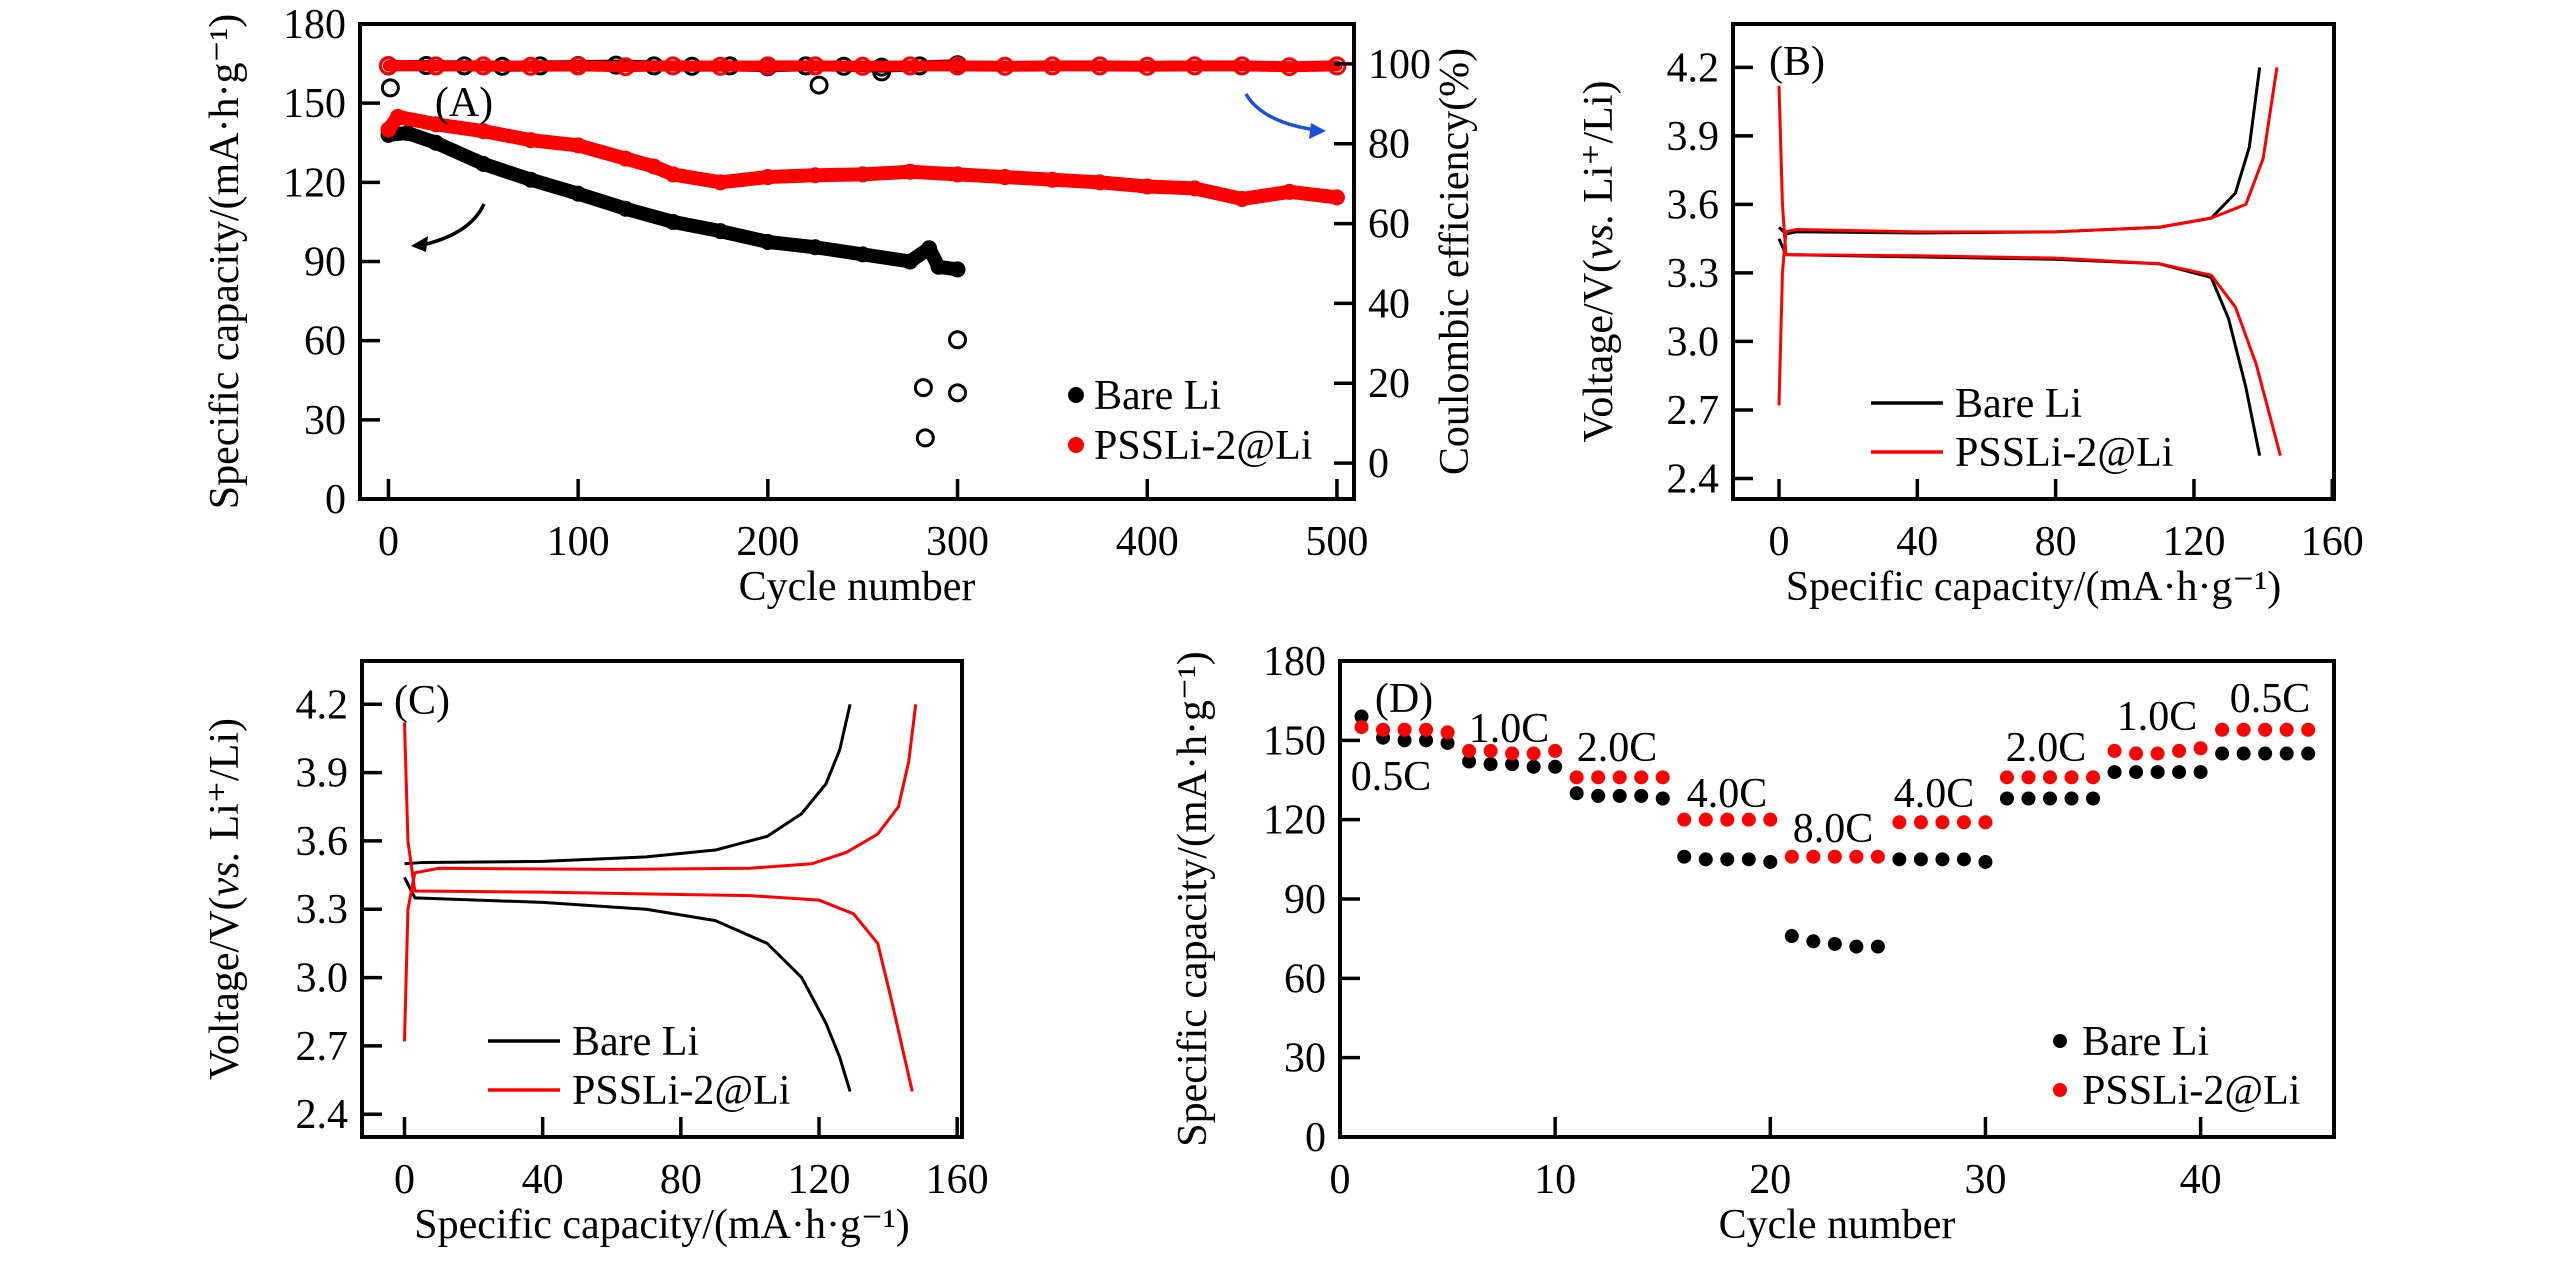  I want to click on y-tick-label: 90, so click(325, 263).